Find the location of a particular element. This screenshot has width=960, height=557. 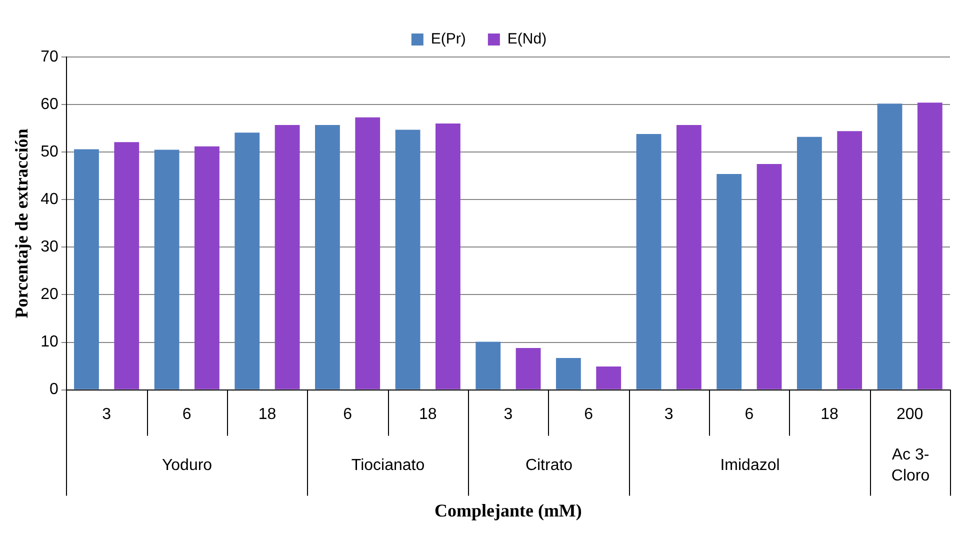

text: Citrato is located at coordinates (549, 465).